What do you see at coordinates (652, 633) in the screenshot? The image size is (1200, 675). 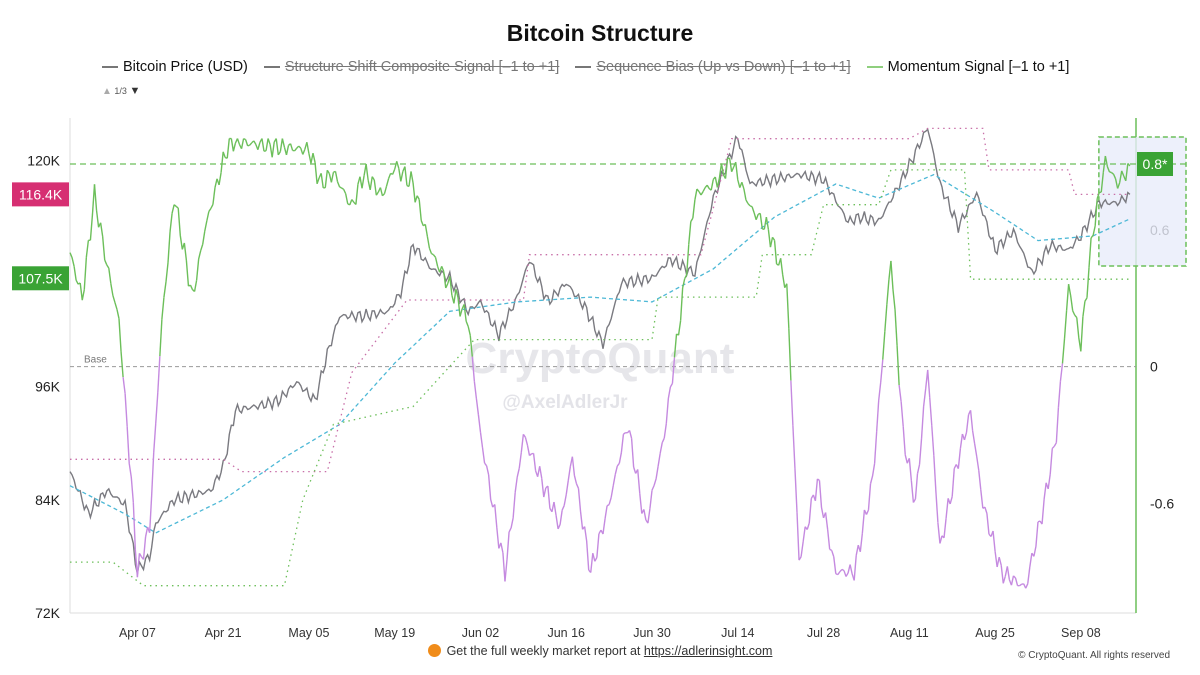 I see `x-tick-label: Jun 30` at bounding box center [652, 633].